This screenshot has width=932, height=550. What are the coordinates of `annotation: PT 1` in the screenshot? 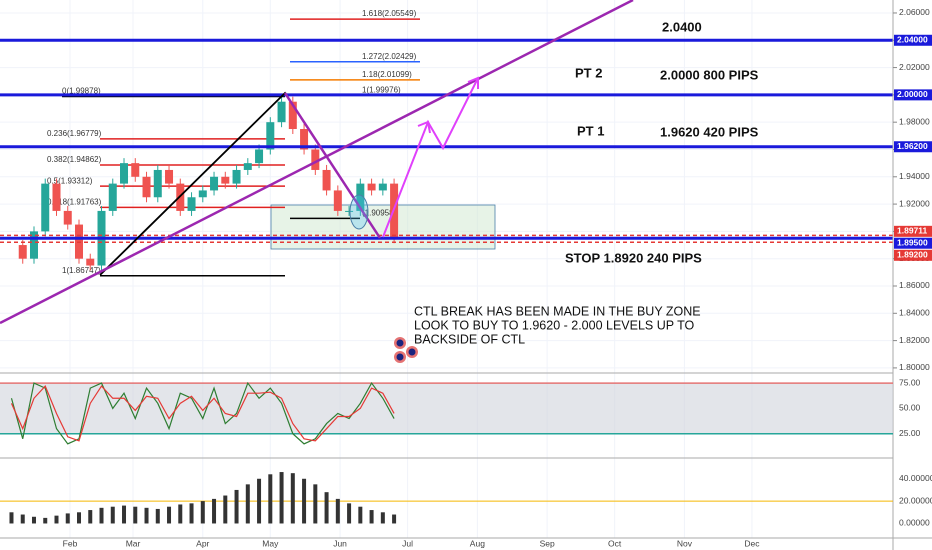 It's located at (590, 130).